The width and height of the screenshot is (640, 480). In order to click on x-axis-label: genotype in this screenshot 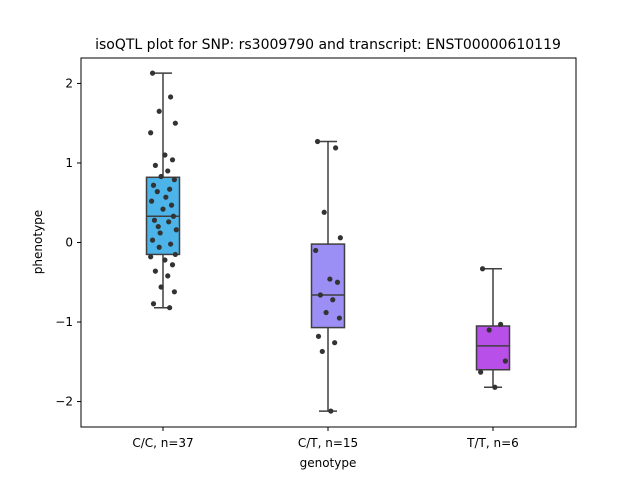, I will do `click(328, 463)`.